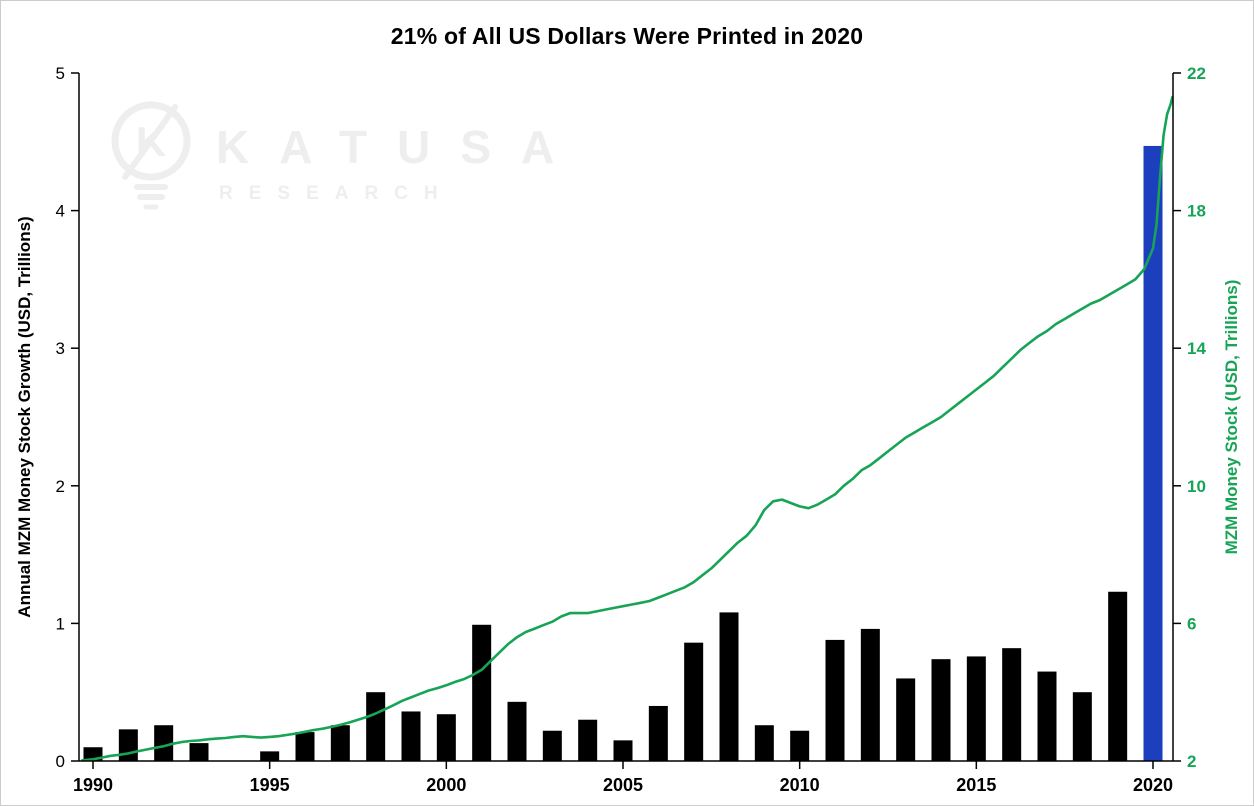 This screenshot has width=1254, height=806. I want to click on x-tick-label: 2010, so click(800, 785).